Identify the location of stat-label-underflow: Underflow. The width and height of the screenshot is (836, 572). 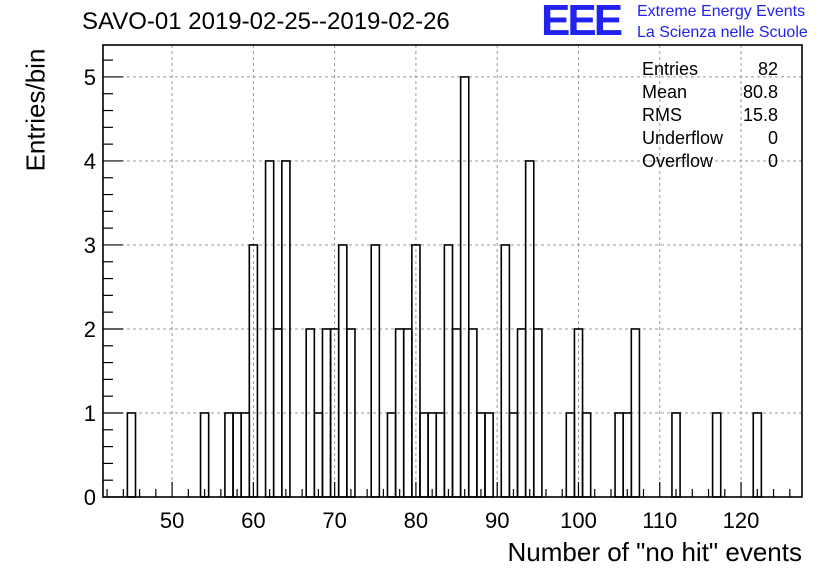
(683, 138).